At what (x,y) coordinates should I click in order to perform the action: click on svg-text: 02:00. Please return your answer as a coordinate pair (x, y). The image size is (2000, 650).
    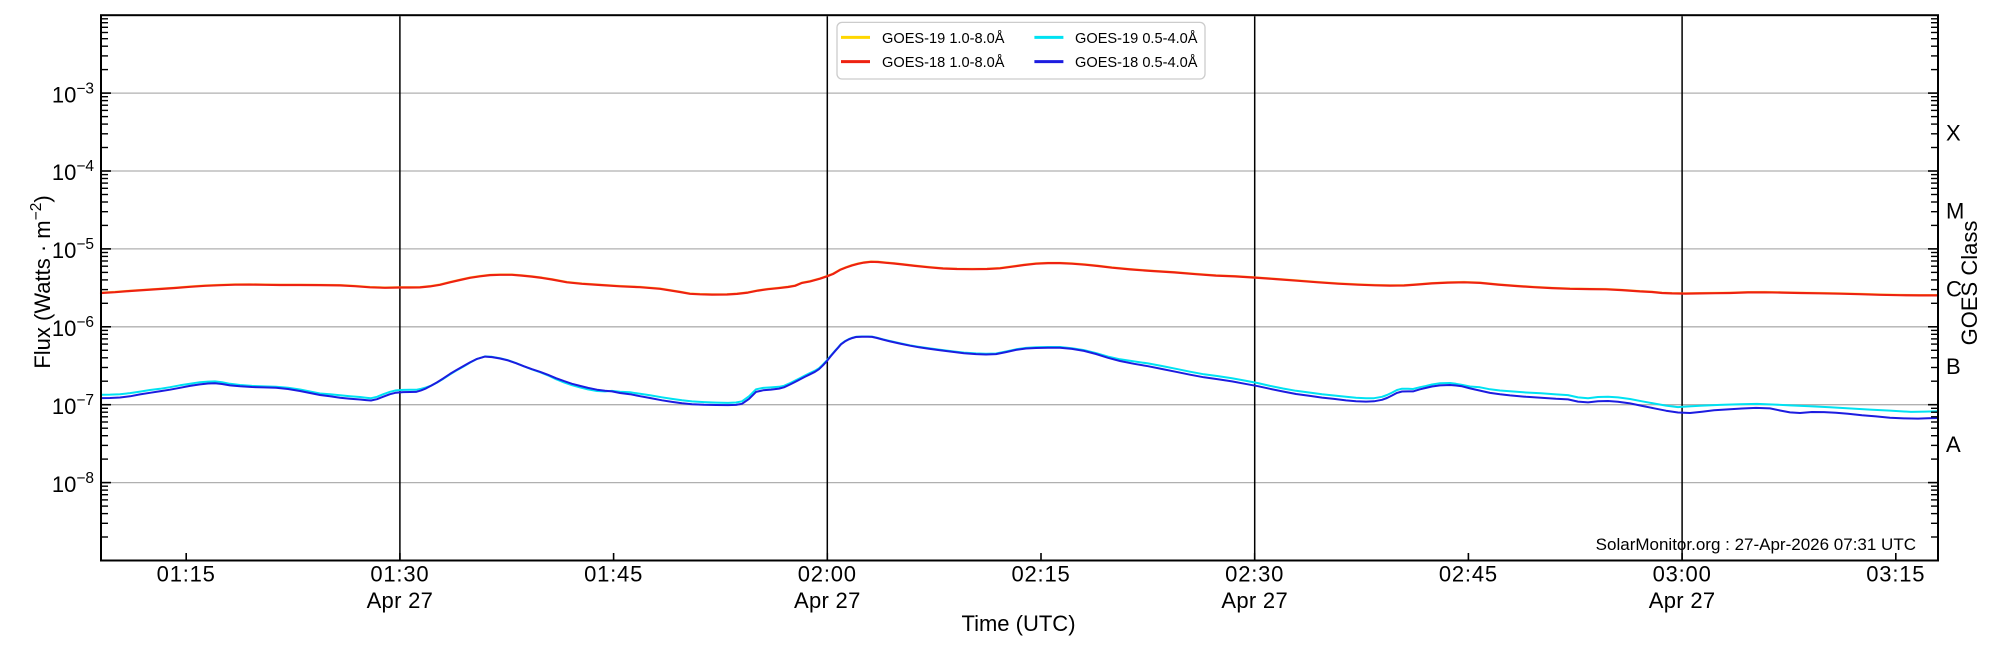
    Looking at the image, I should click on (827, 574).